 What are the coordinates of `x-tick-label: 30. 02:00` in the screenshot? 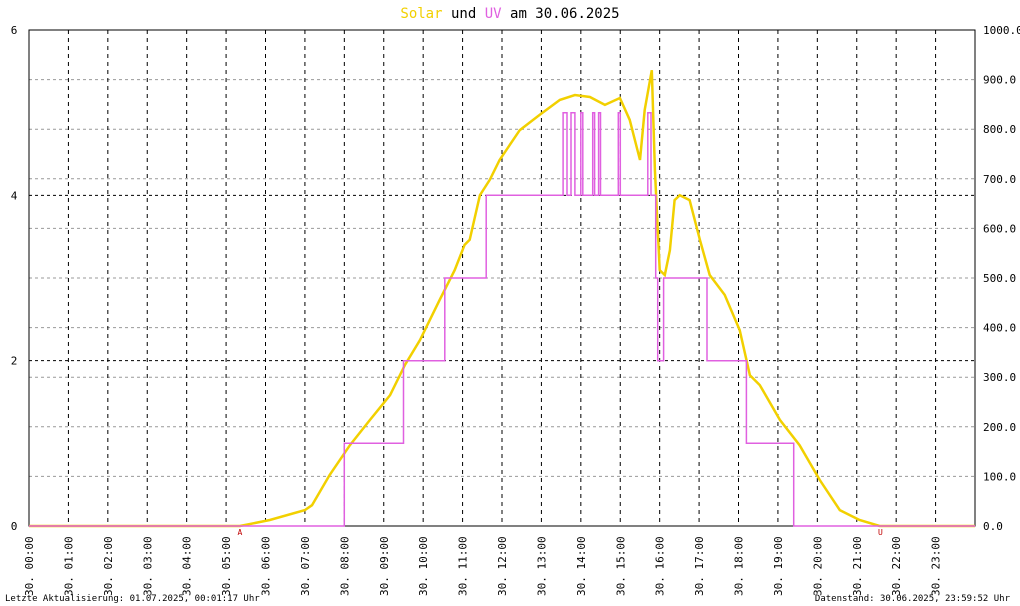 It's located at (108, 566).